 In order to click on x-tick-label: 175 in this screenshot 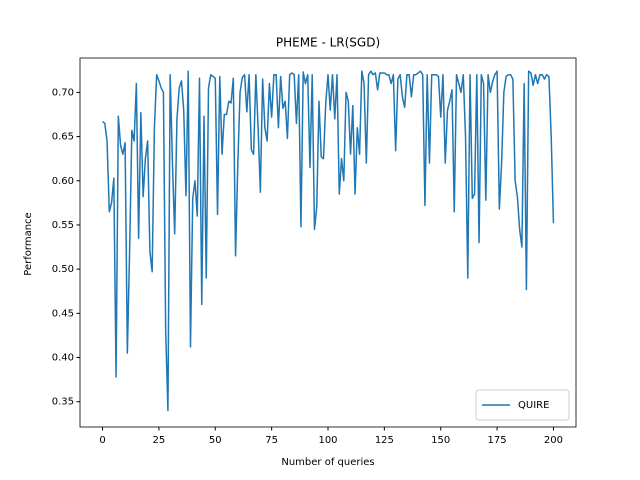, I will do `click(497, 440)`.